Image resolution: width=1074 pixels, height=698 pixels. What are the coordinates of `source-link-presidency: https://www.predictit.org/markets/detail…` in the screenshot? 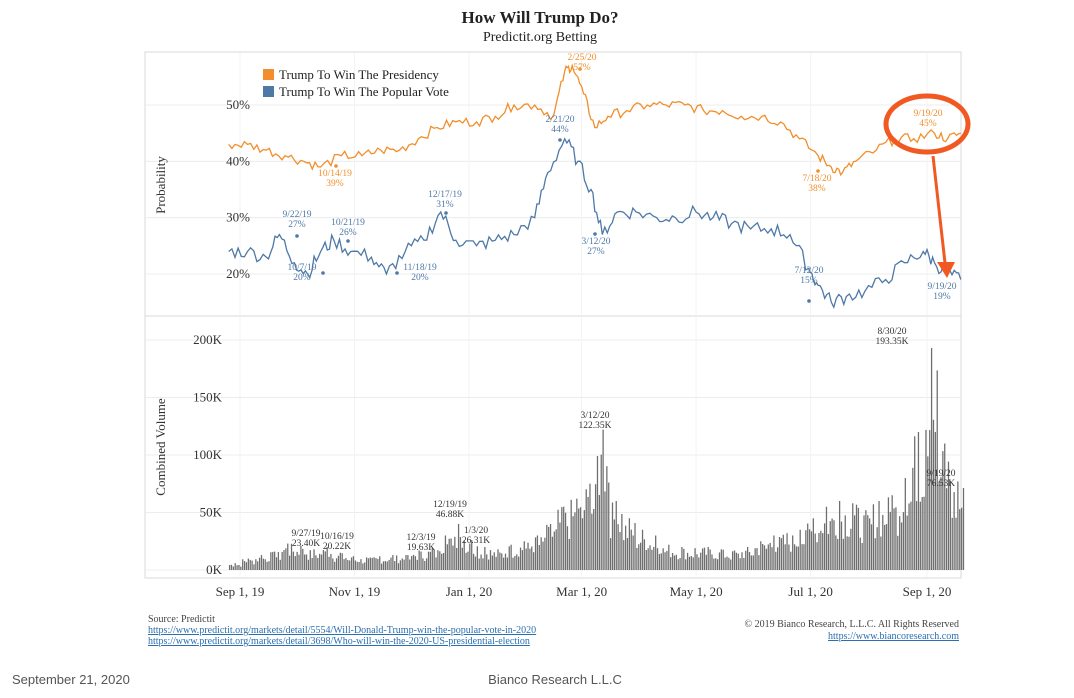 It's located at (339, 641).